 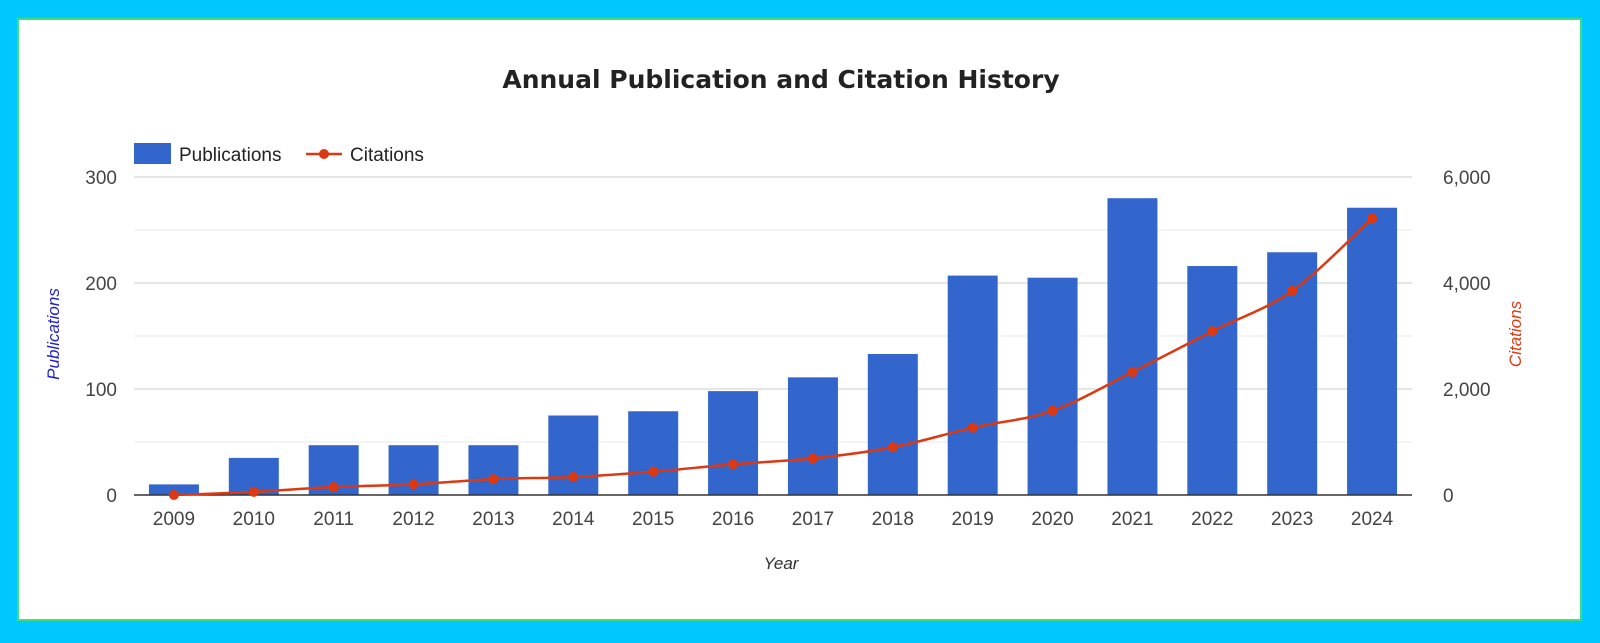 What do you see at coordinates (733, 464) in the screenshot?
I see `point-2016` at bounding box center [733, 464].